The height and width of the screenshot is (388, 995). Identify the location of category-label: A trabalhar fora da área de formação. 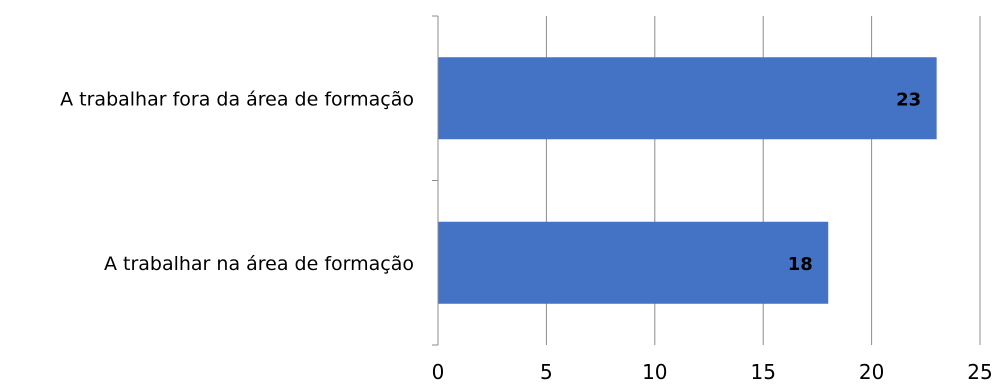
(237, 99).